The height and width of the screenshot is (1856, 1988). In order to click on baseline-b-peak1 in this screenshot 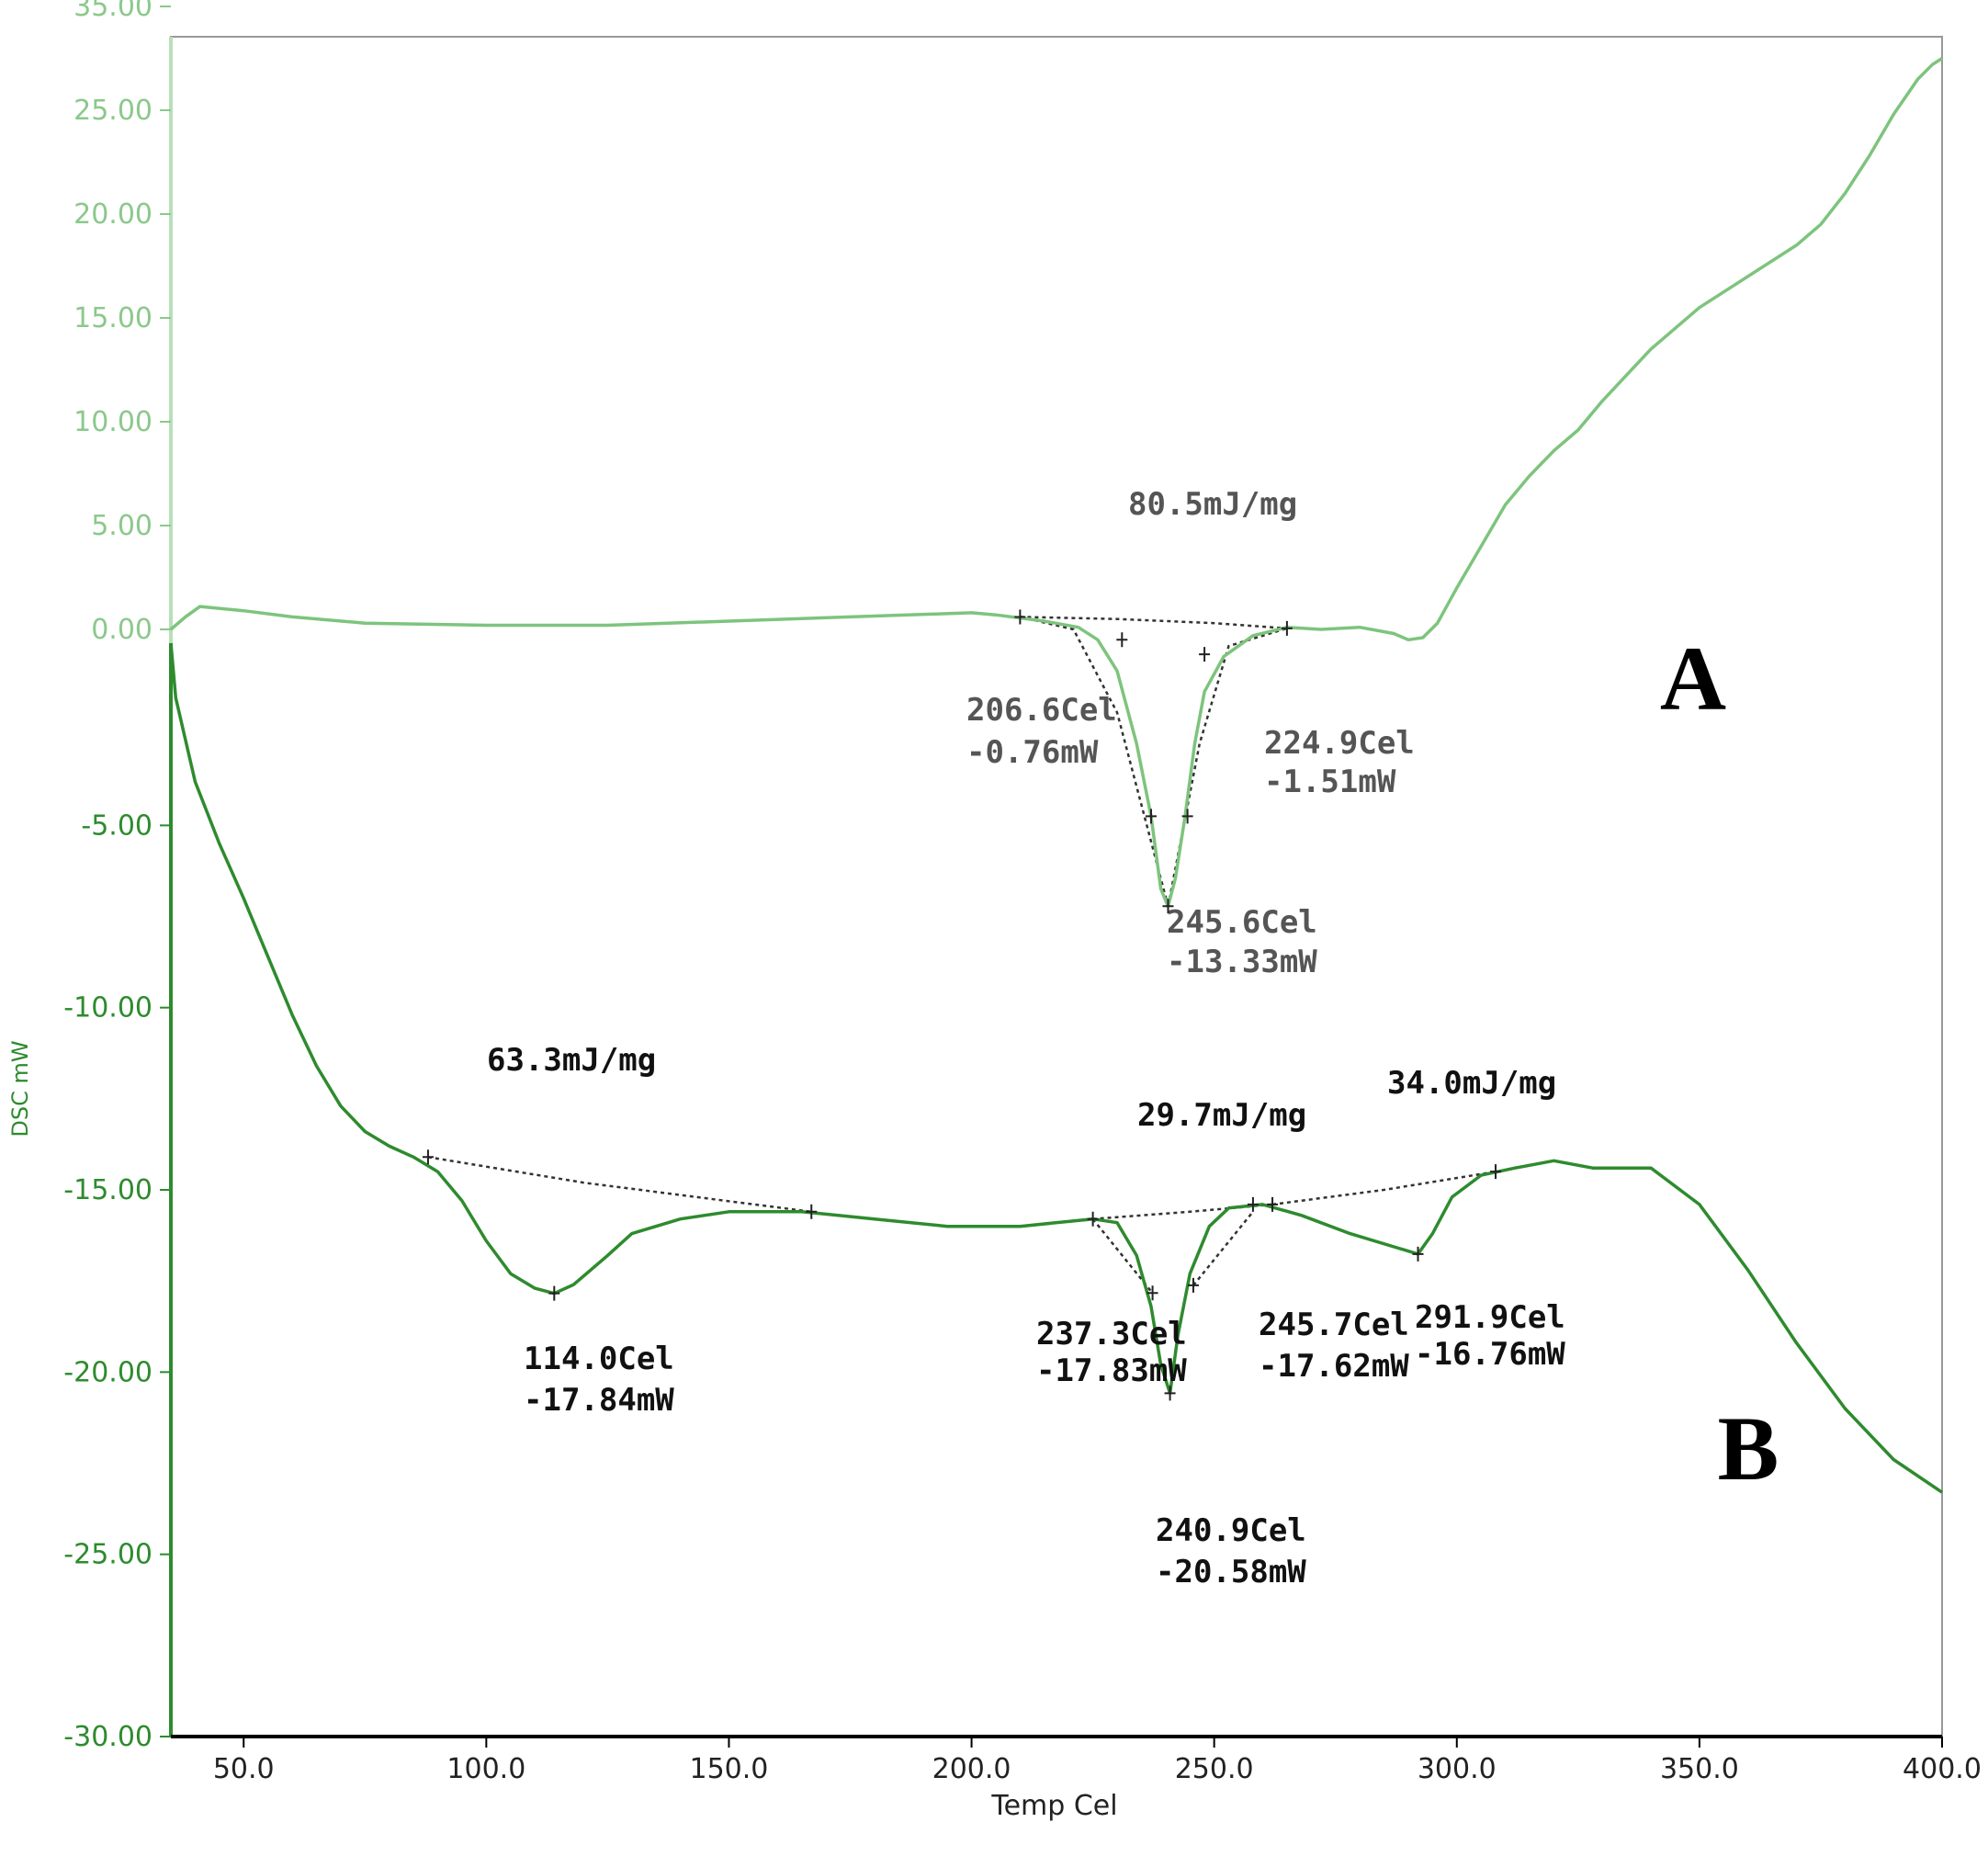, I will do `click(619, 1185)`.